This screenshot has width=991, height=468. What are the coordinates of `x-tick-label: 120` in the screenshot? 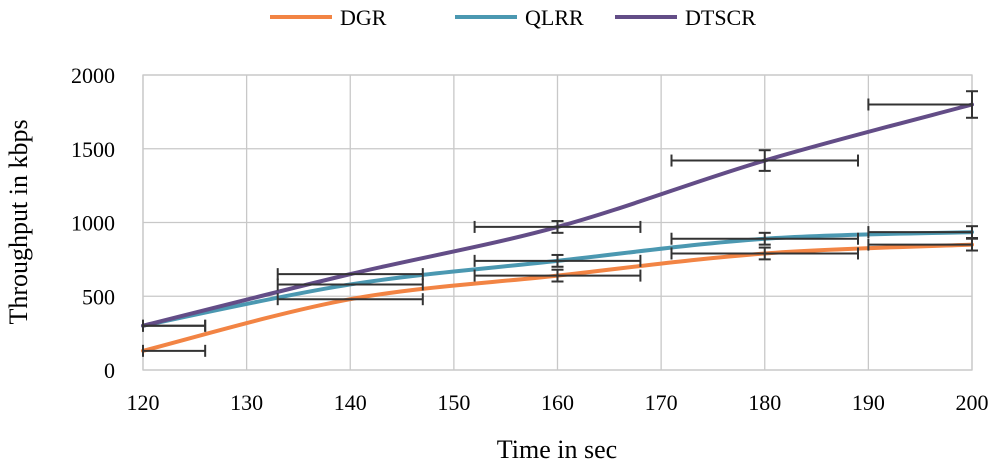 It's located at (143, 402).